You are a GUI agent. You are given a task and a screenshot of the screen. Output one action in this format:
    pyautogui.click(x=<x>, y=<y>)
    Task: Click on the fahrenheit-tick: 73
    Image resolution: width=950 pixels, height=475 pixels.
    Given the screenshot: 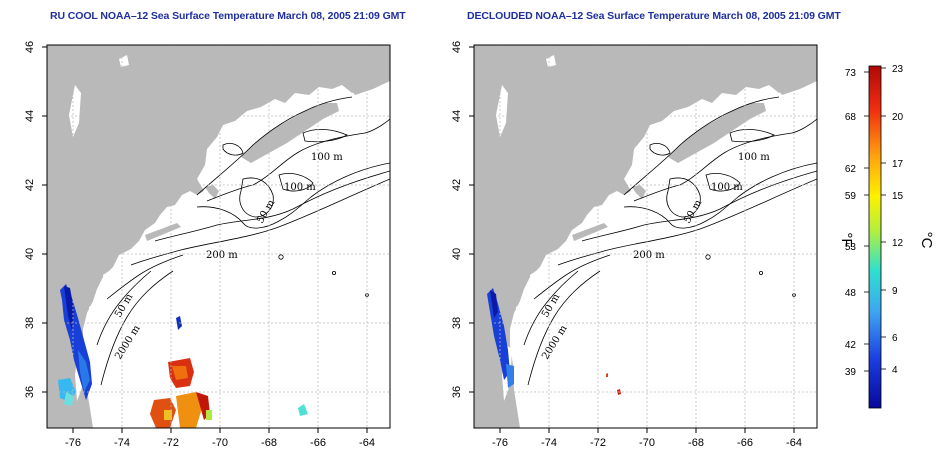 What is the action you would take?
    pyautogui.click(x=851, y=73)
    